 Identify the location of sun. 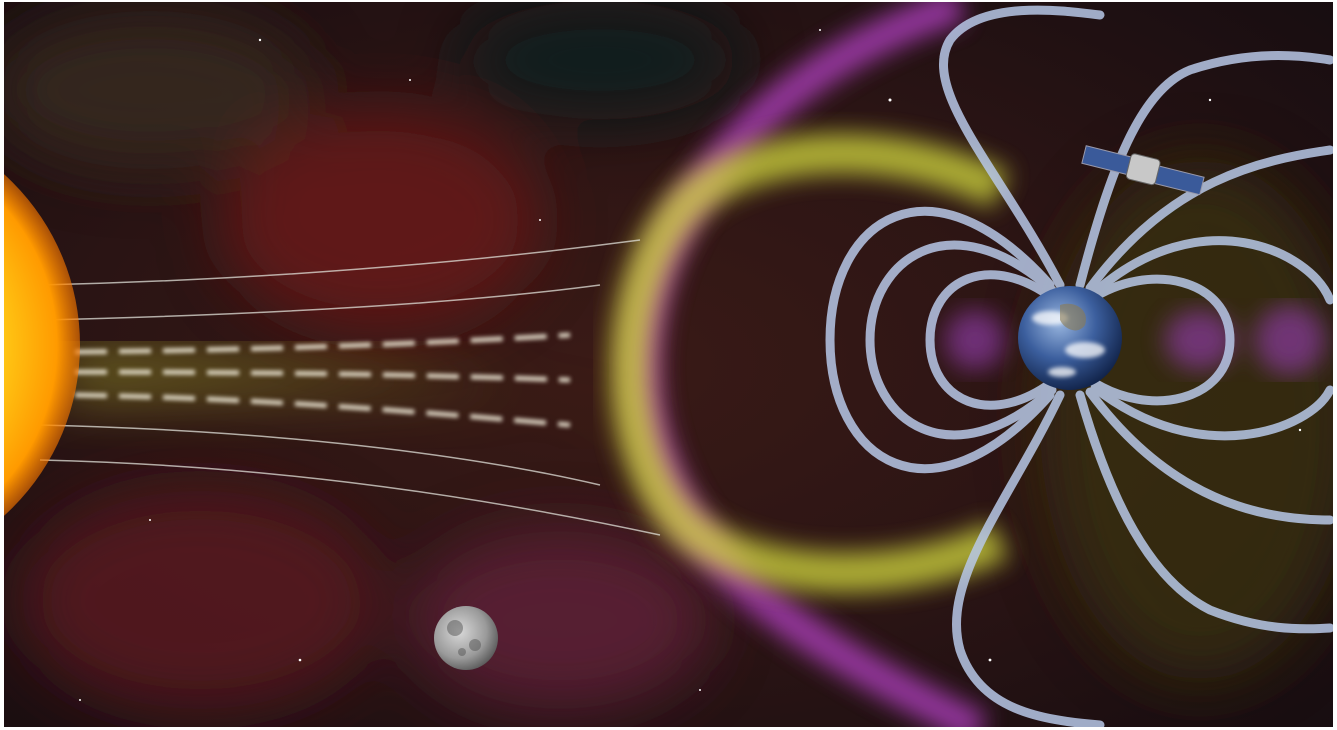
(42, 345).